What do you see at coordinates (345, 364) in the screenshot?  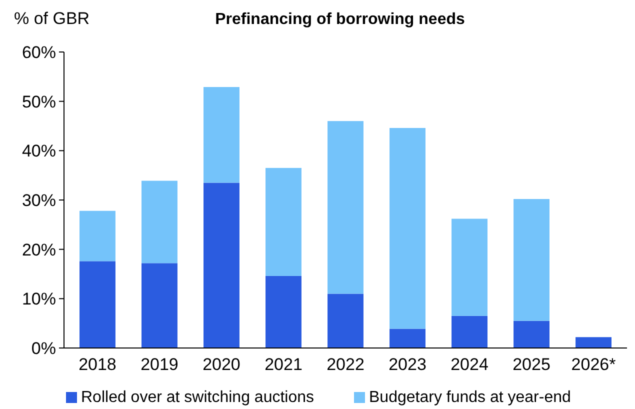 I see `x-tick-label: 2022` at bounding box center [345, 364].